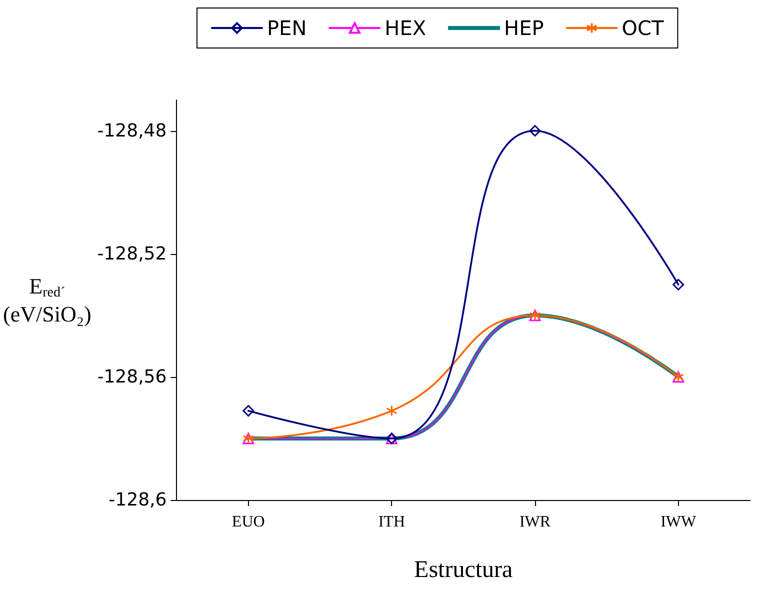 Image resolution: width=768 pixels, height=594 pixels. What do you see at coordinates (132, 253) in the screenshot?
I see `y-tick-label: -128,52` at bounding box center [132, 253].